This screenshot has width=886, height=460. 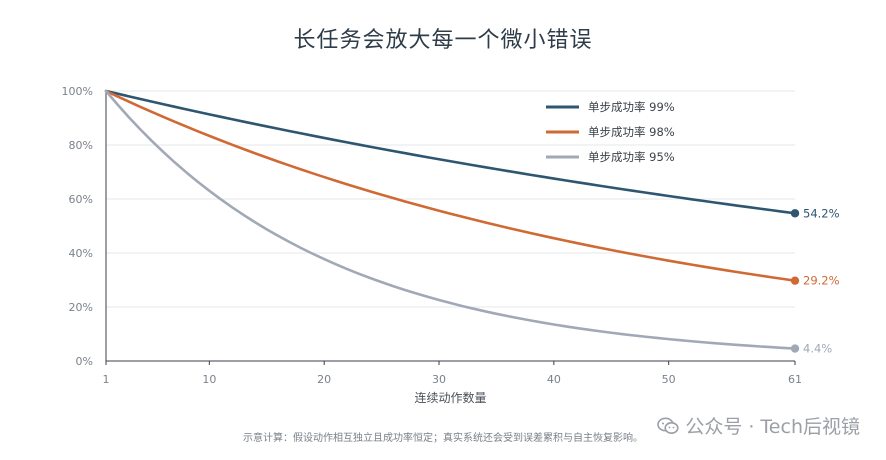 What do you see at coordinates (821, 281) in the screenshot?
I see `series-end-label-2: 29.2%` at bounding box center [821, 281].